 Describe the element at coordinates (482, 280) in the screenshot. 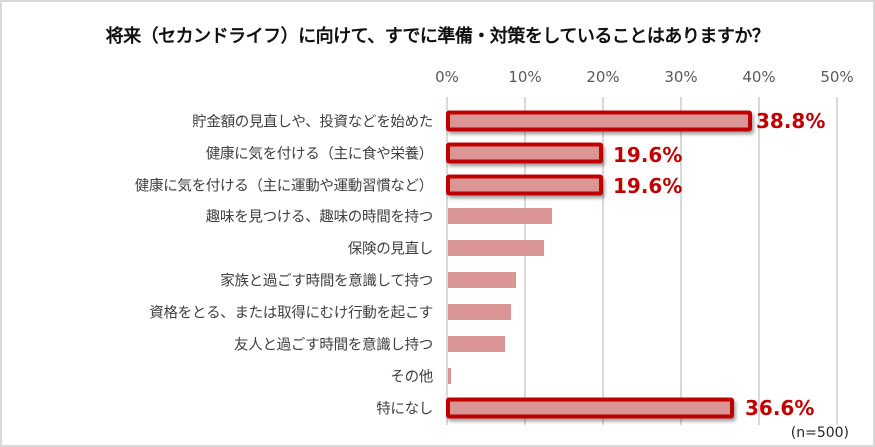

I see `bar-family-time` at that location.